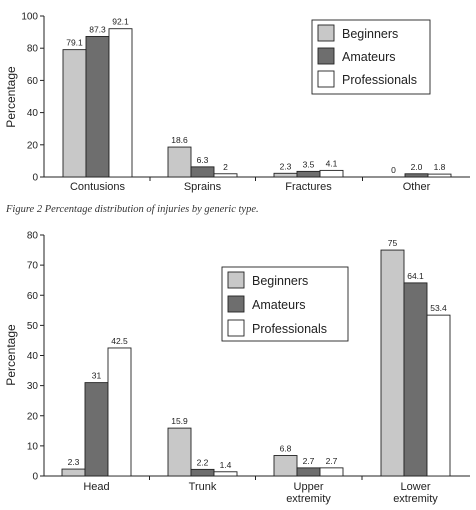 This screenshot has height=510, width=476. Describe the element at coordinates (202, 472) in the screenshot. I see `bar-amateurs-trunk` at that location.